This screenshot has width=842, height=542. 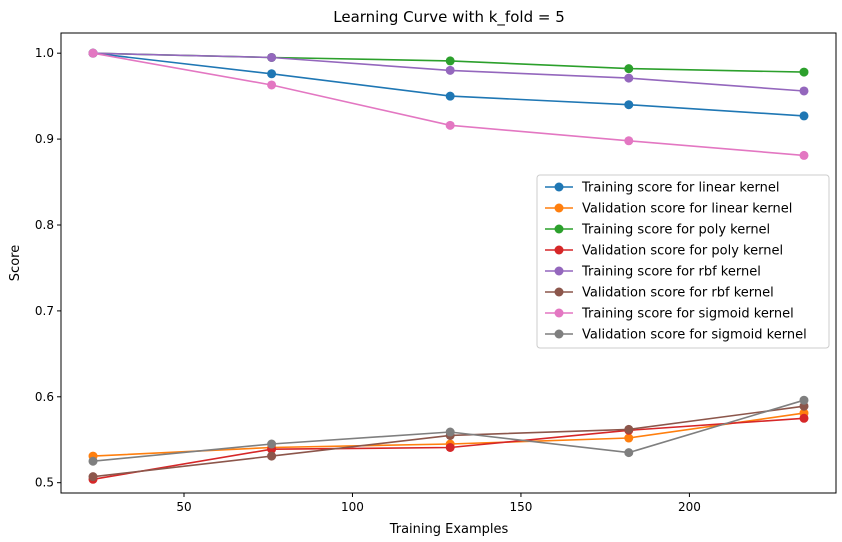 I want to click on legend-label: Validation score for linear kernel, so click(x=687, y=209).